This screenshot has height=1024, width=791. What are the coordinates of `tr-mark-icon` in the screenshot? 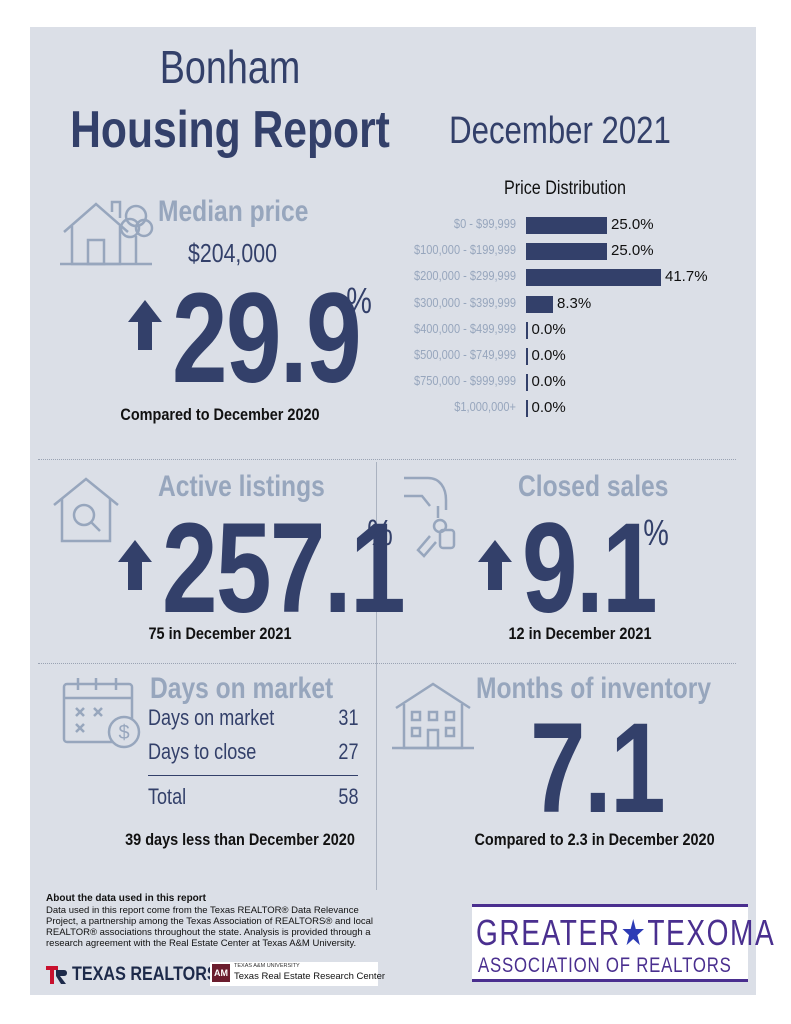 It's located at (56, 975).